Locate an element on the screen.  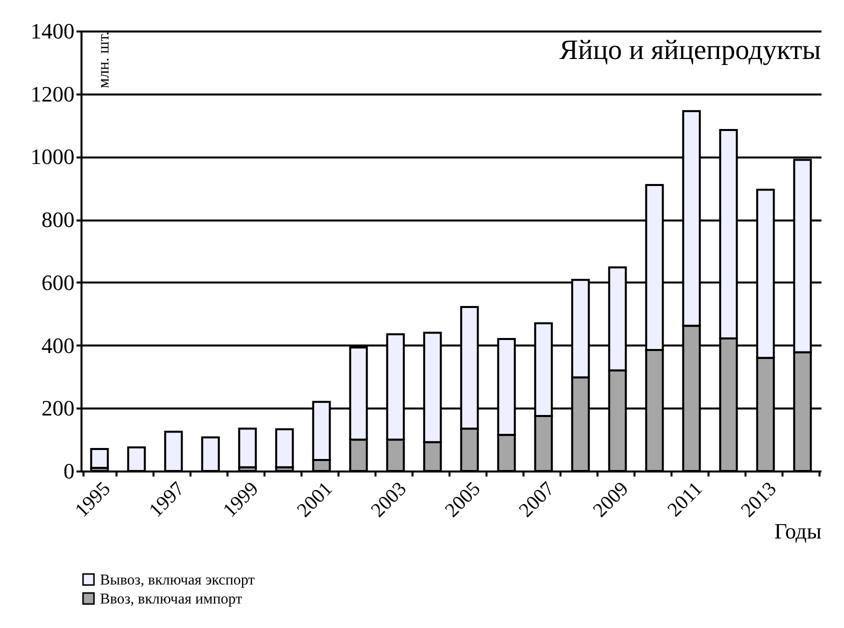
y-tick-label: 1400 is located at coordinates (52, 31).